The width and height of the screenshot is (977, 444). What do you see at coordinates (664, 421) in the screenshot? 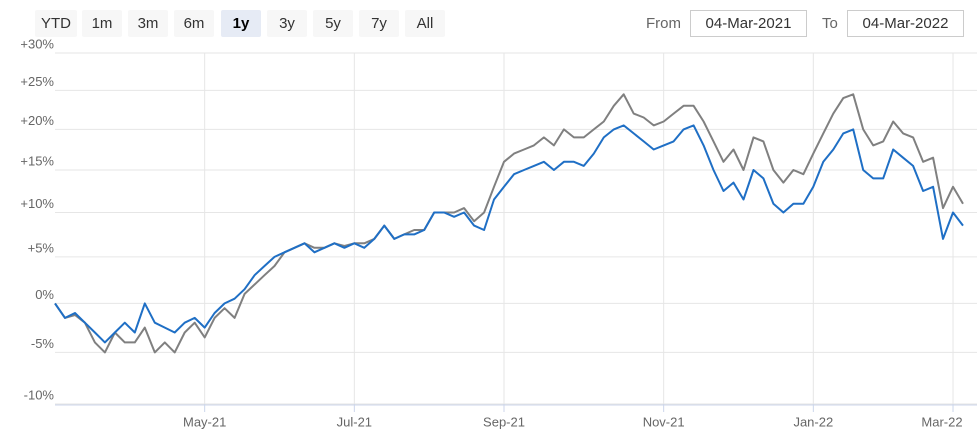
I see `x-tick-label: Nov-21` at bounding box center [664, 421].